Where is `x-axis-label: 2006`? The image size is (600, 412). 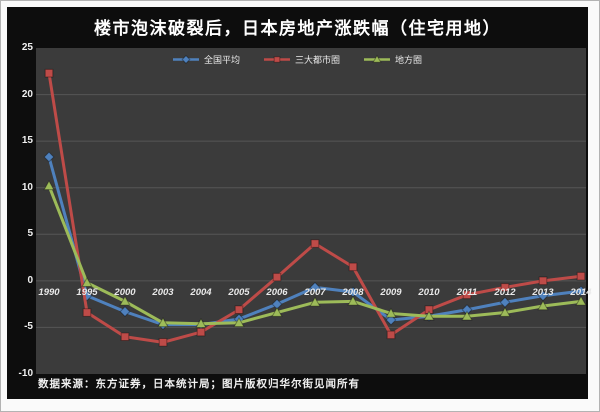
x-axis-label: 2006 is located at coordinates (277, 292).